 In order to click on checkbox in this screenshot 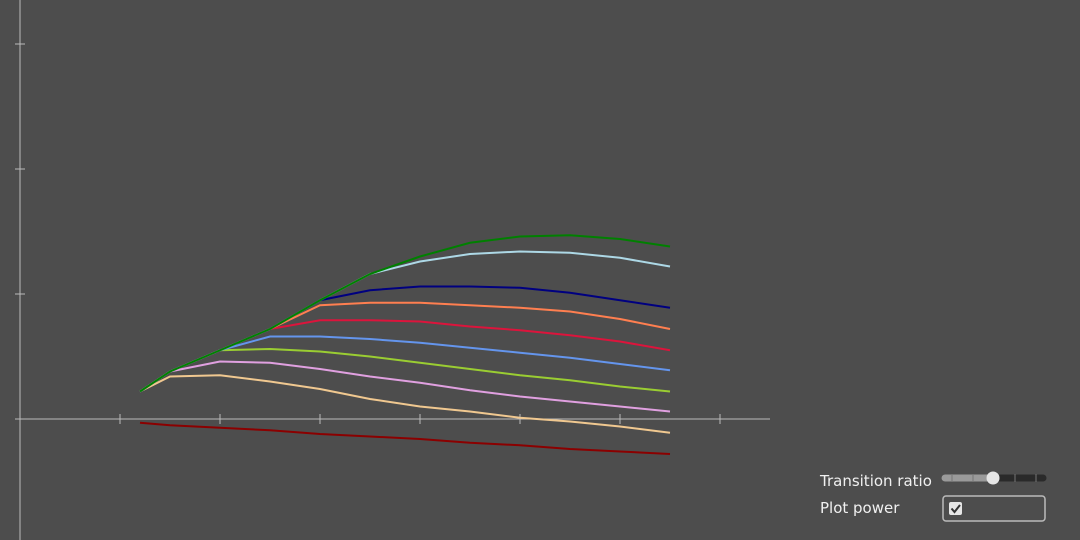, I will do `click(955, 508)`.